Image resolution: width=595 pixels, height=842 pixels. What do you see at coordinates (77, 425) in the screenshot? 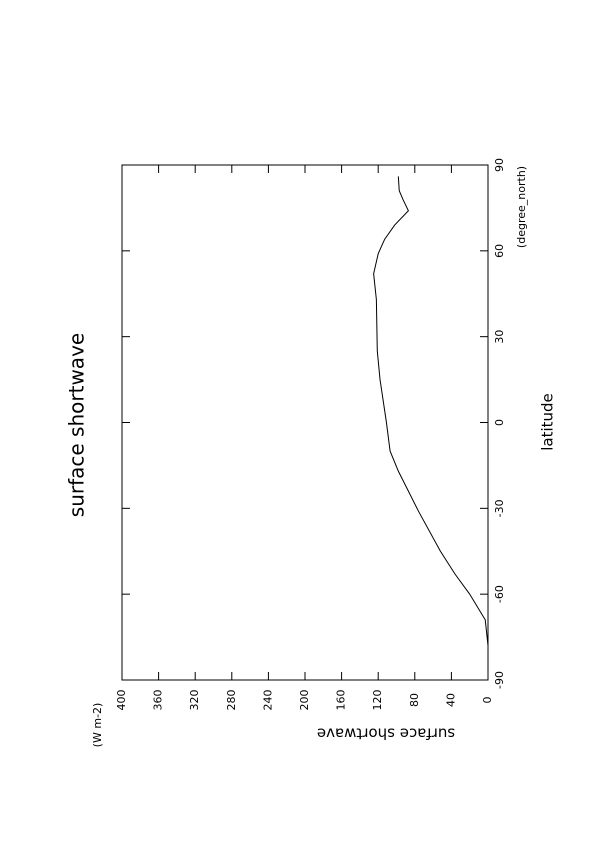
I see `chart-title: surface shortwave` at bounding box center [77, 425].